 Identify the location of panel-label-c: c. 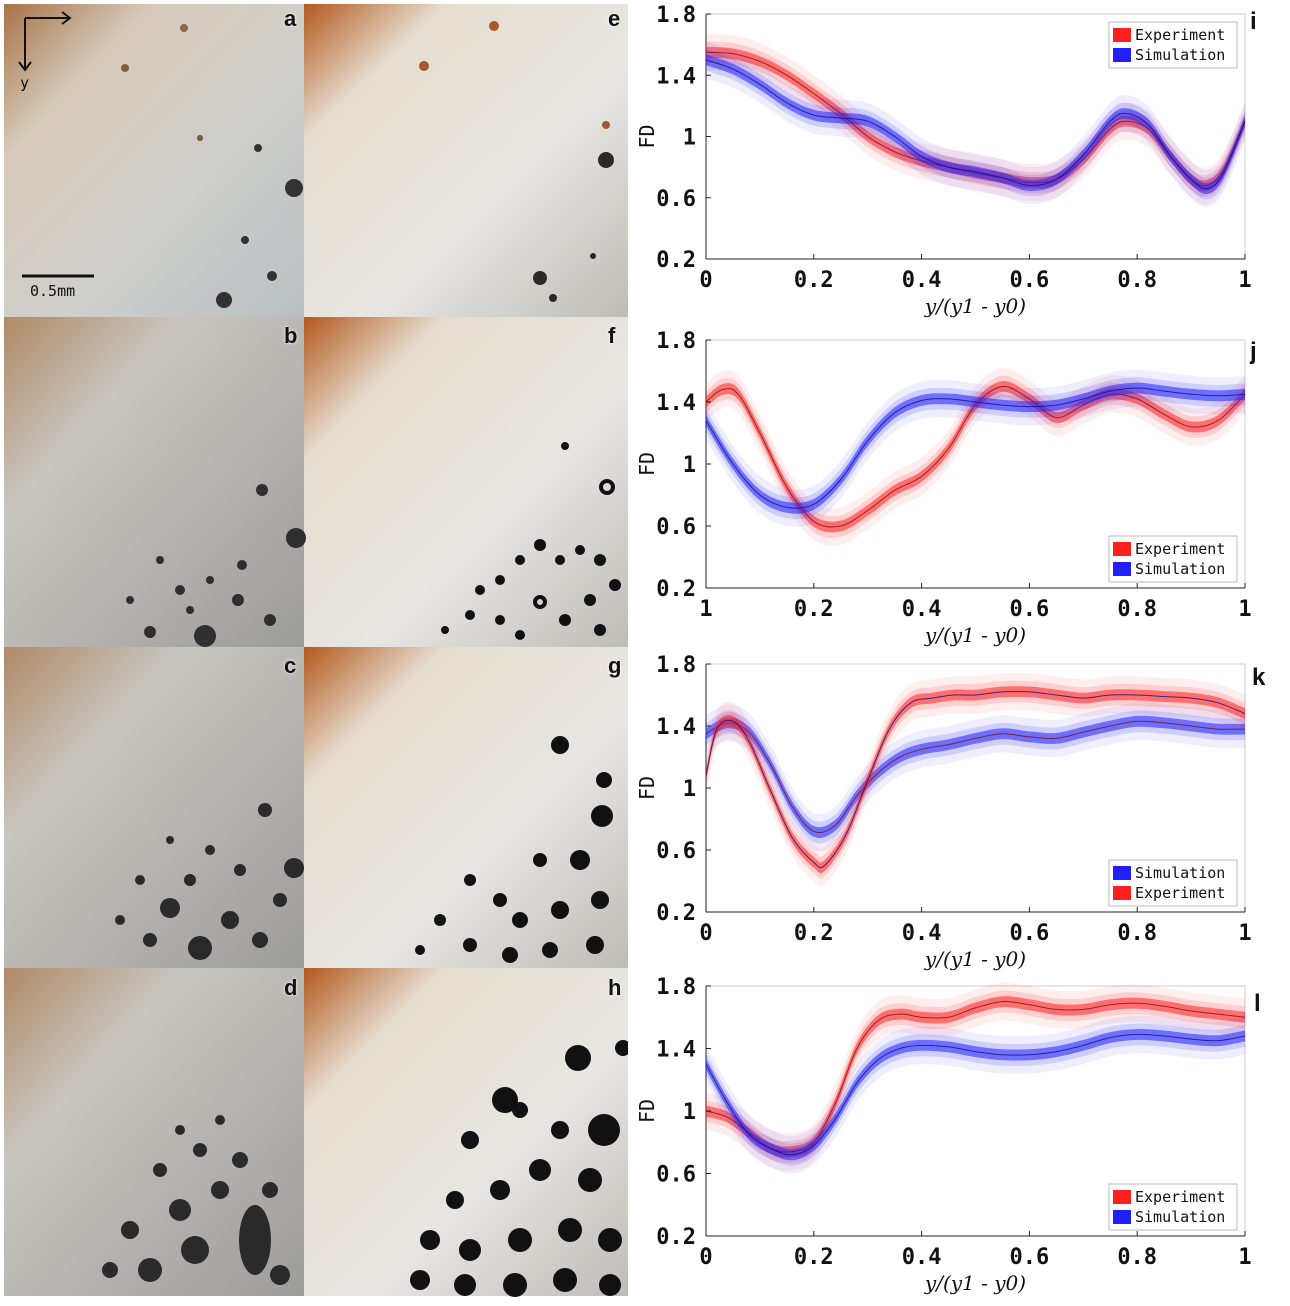
(290, 666).